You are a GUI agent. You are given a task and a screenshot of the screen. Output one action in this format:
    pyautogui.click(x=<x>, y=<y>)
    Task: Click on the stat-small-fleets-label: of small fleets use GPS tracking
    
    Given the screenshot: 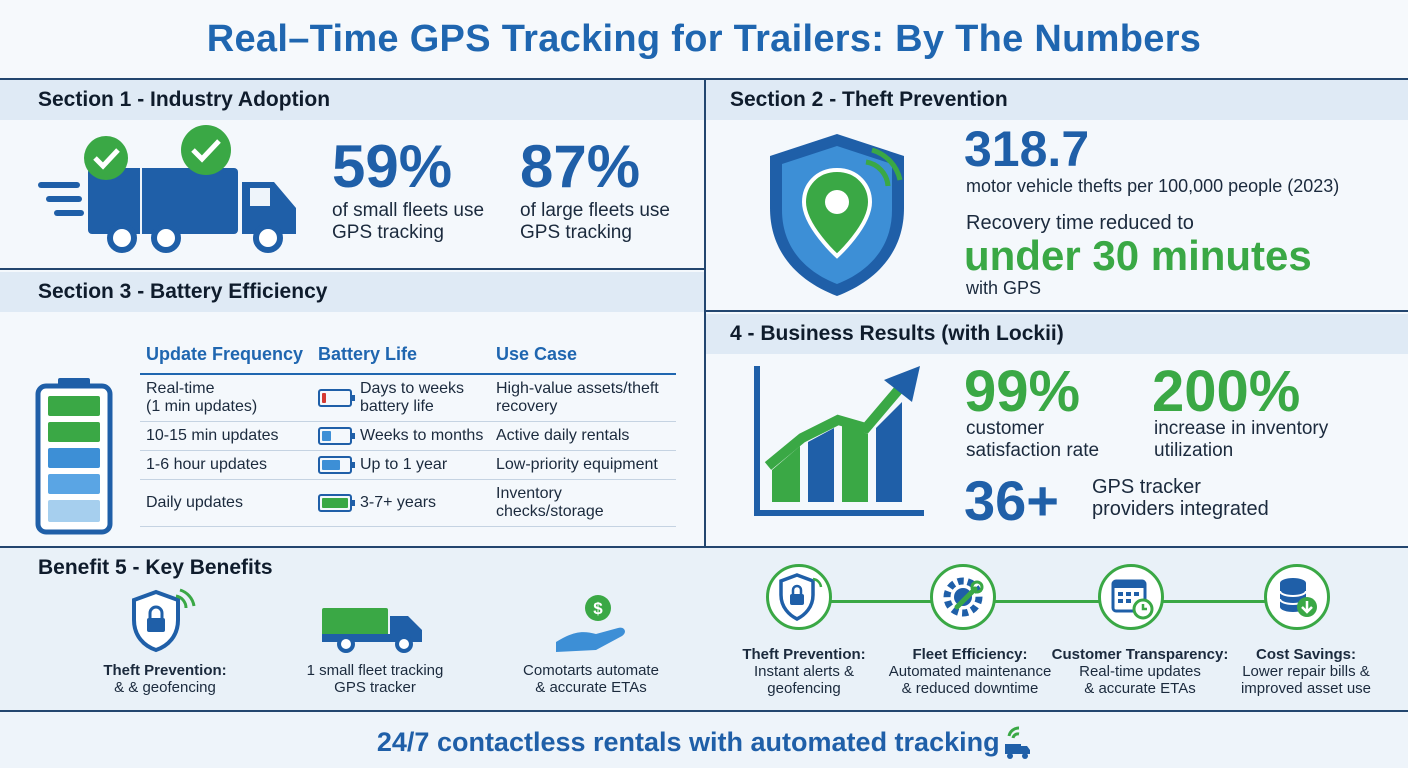 What is the action you would take?
    pyautogui.click(x=408, y=221)
    